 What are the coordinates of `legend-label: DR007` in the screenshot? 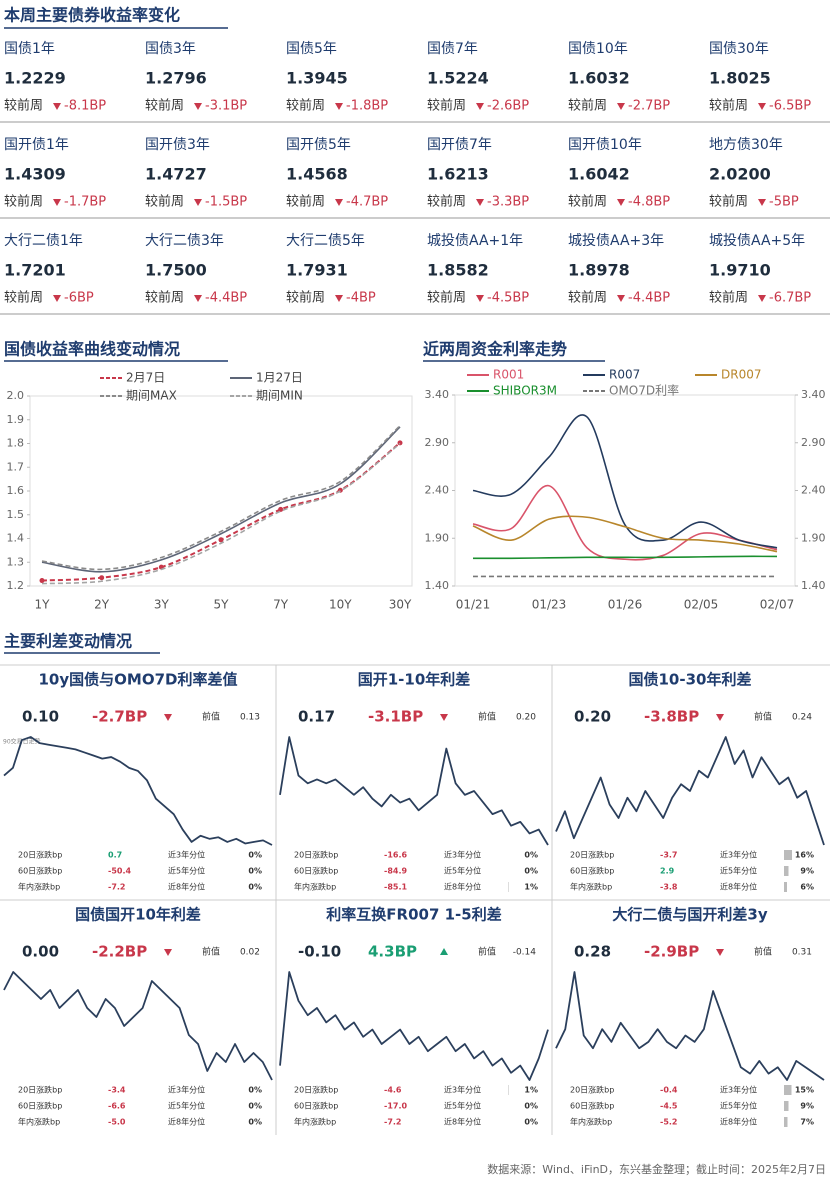 It's located at (741, 375).